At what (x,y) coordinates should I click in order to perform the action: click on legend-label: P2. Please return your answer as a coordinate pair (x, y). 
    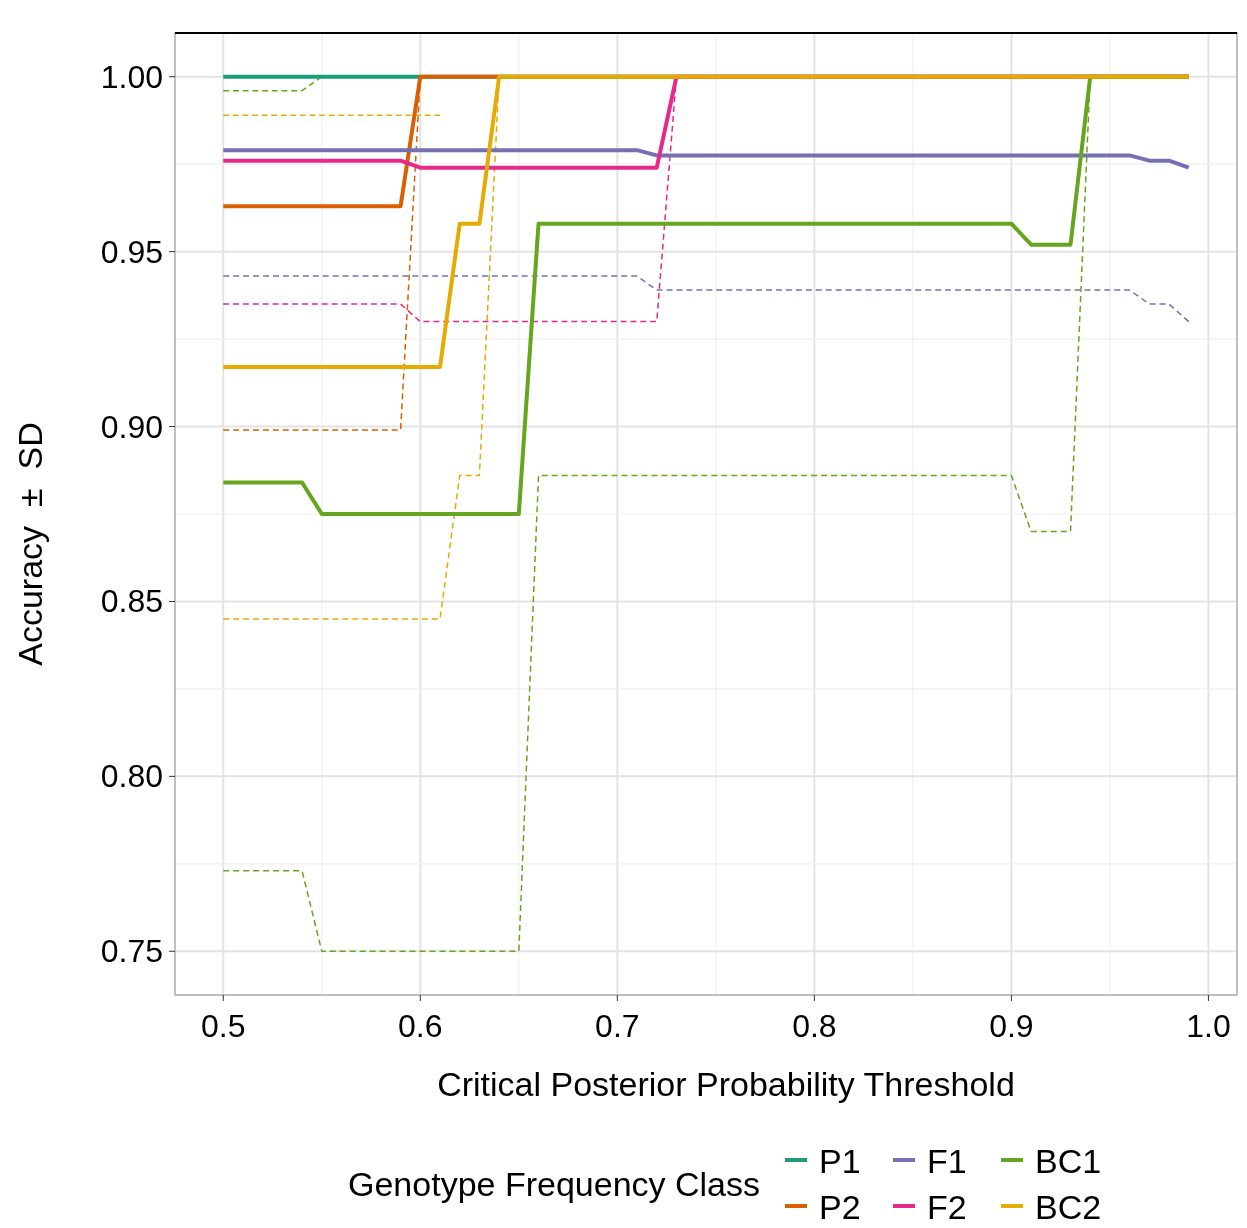
    Looking at the image, I should click on (840, 1207).